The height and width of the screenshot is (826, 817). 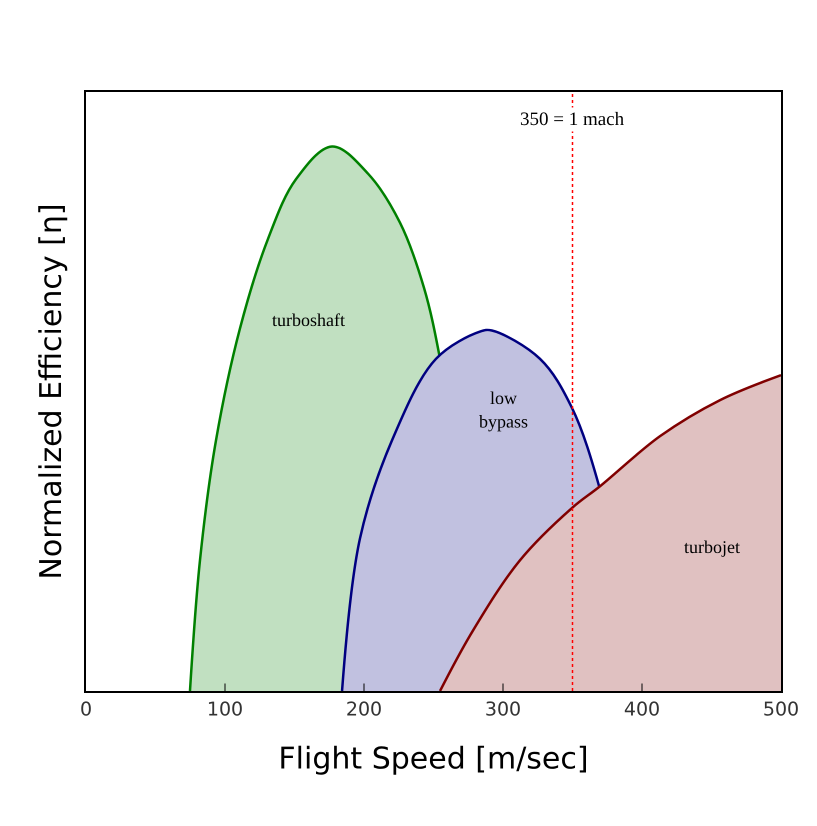 What do you see at coordinates (781, 709) in the screenshot?
I see `x-tick-label: 500` at bounding box center [781, 709].